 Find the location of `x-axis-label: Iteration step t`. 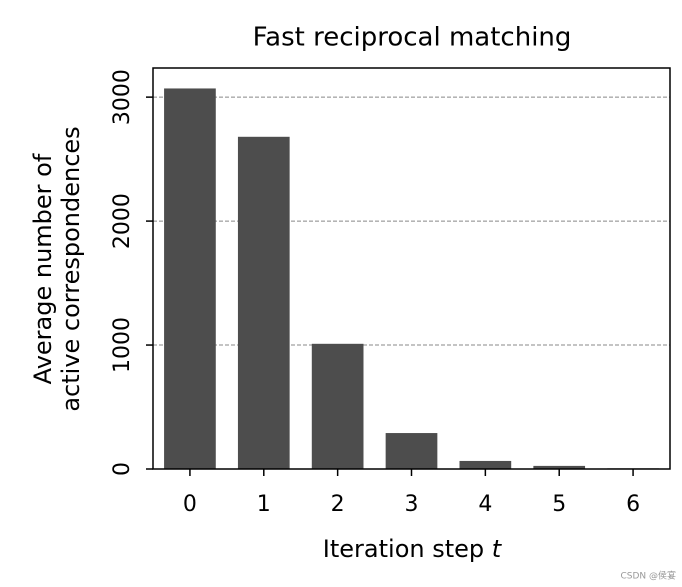

x-axis-label: Iteration step t is located at coordinates (413, 549).